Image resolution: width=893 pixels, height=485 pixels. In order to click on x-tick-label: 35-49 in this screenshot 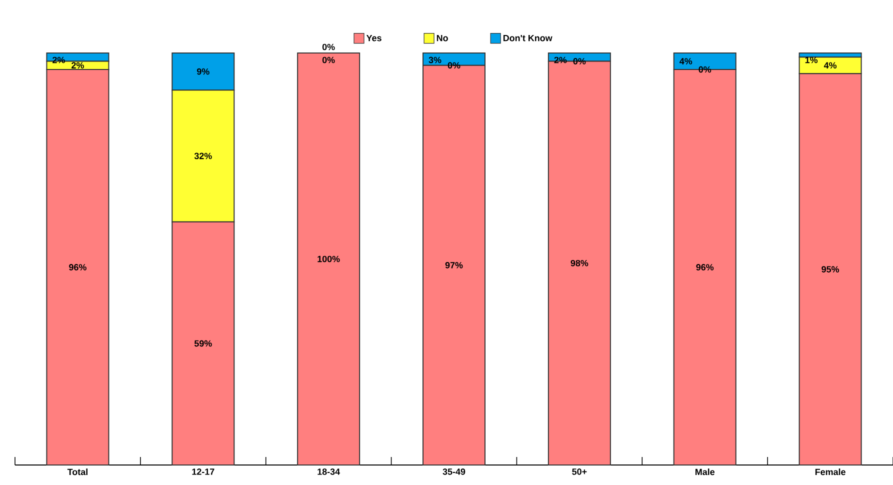, I will do `click(454, 471)`.